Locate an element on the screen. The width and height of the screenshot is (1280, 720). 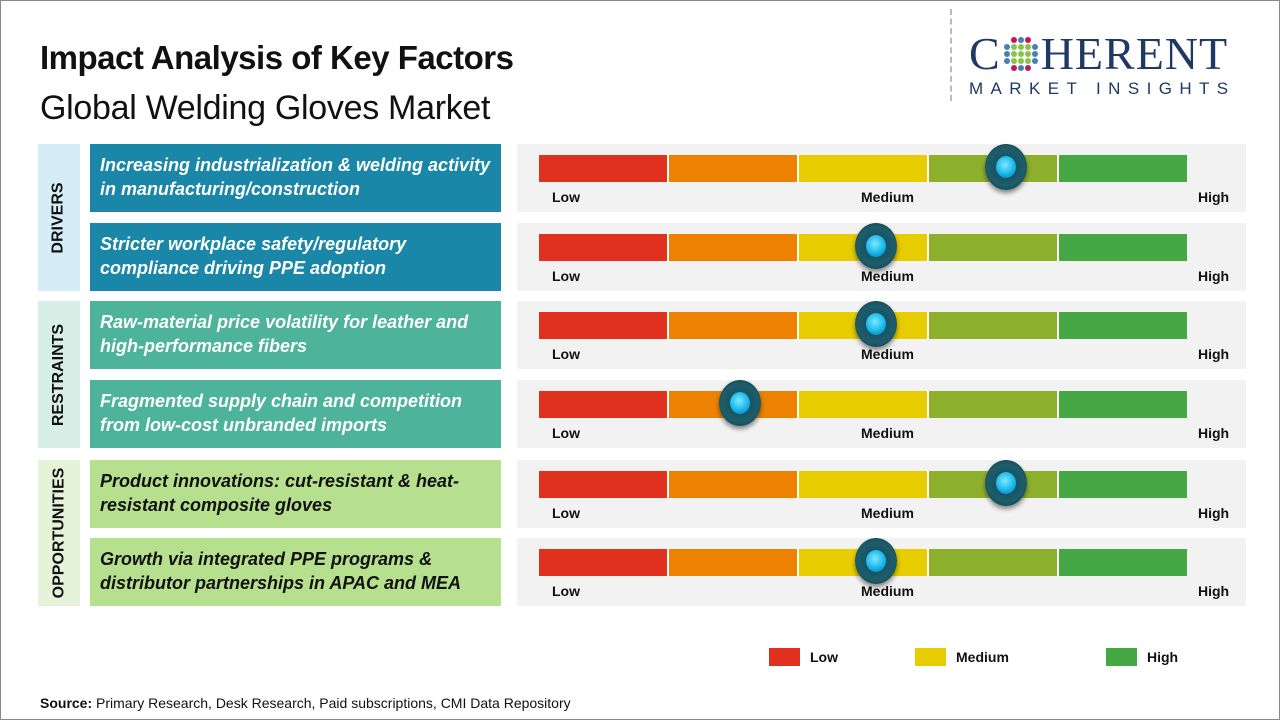
category-label: RESTRAINTS is located at coordinates (59, 374).